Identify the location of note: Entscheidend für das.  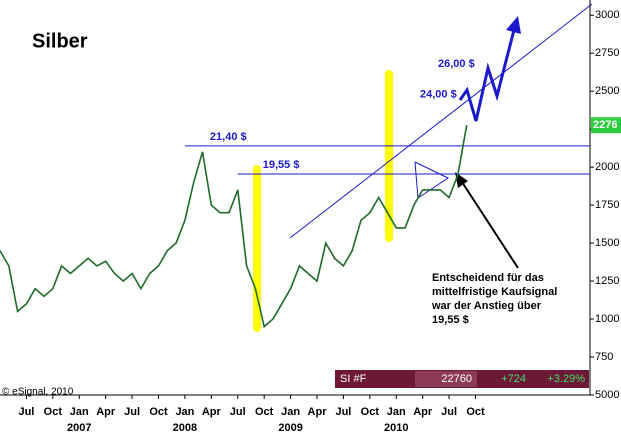
(488, 278).